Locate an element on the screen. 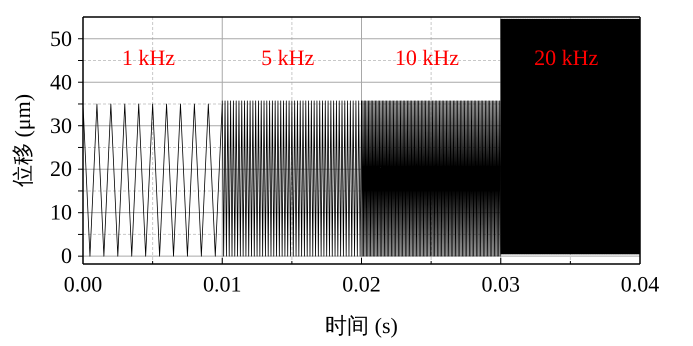  y-tick-label: 10 is located at coordinates (61, 212).